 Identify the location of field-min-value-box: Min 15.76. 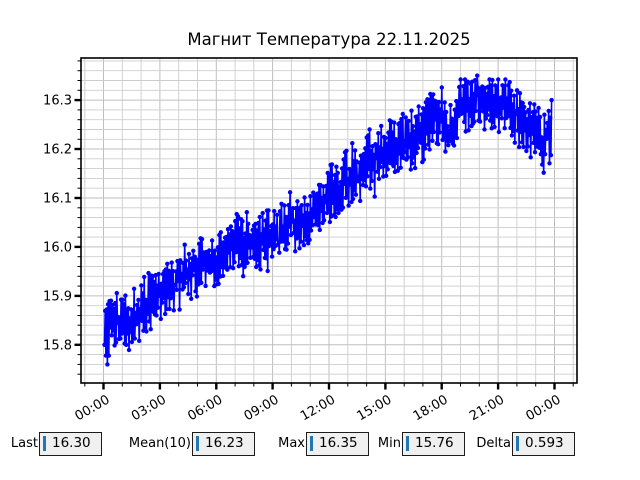
(421, 444).